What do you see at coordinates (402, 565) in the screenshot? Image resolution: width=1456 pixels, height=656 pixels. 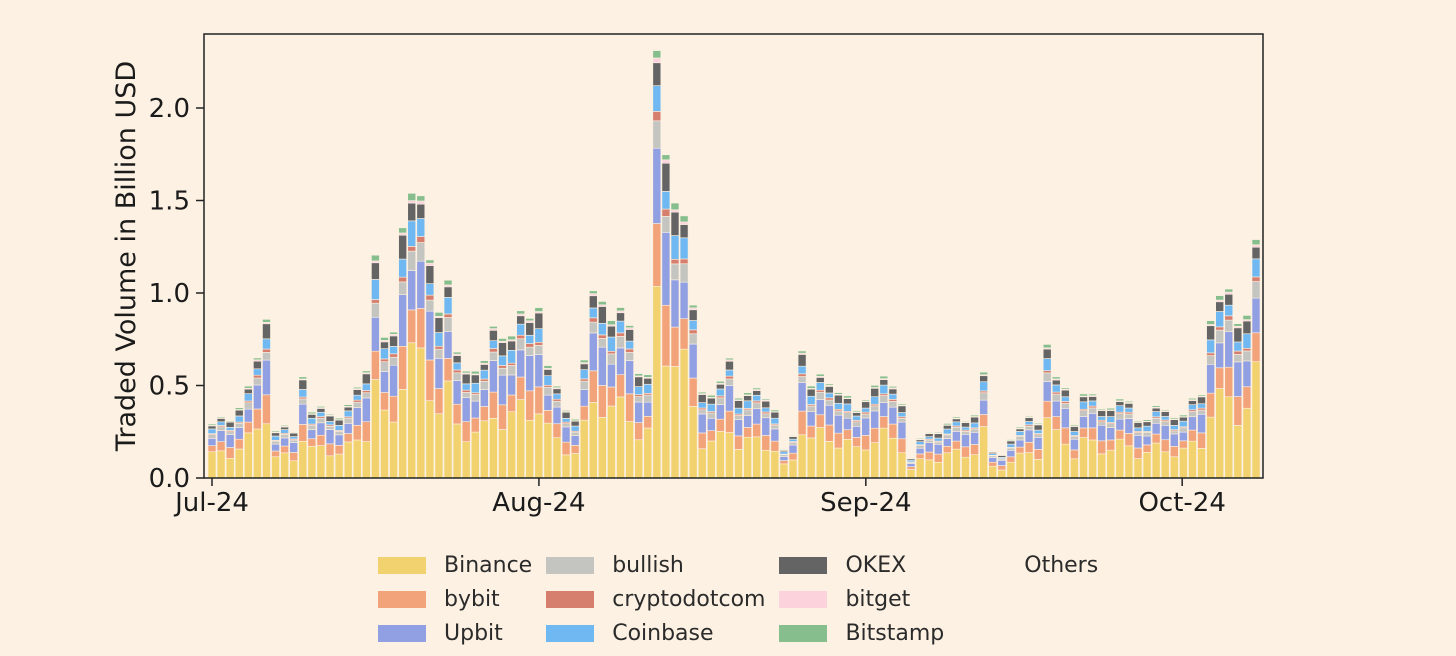 I see `legend-swatch-binance` at bounding box center [402, 565].